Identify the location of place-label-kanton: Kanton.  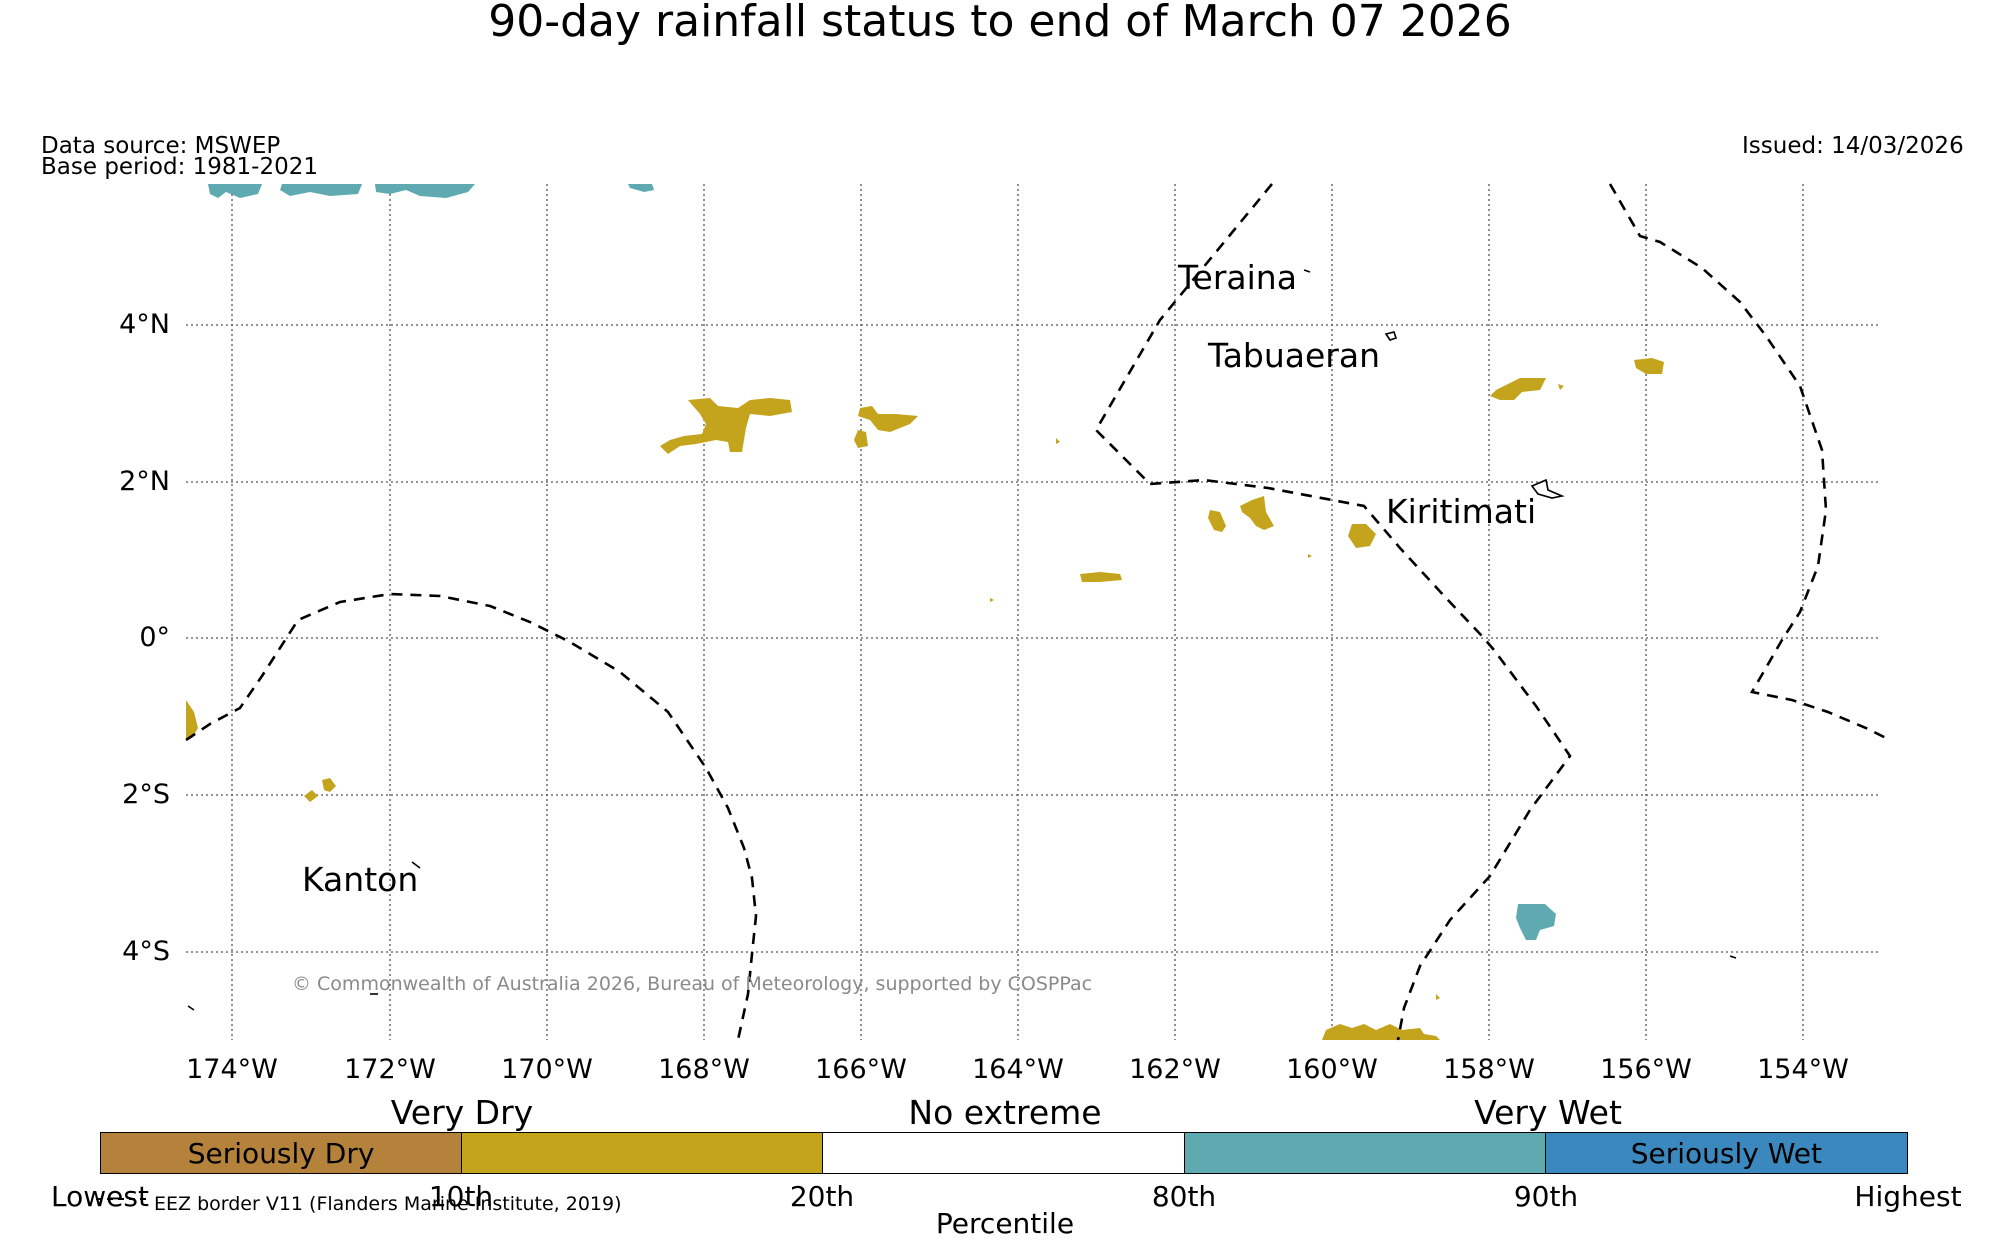
(360, 879).